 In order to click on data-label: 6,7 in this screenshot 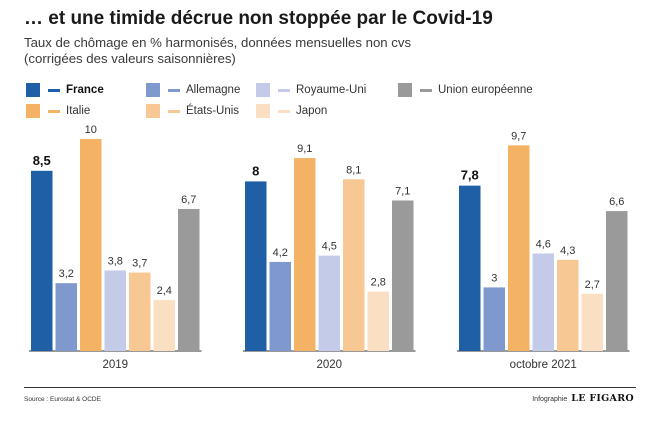, I will do `click(188, 200)`.